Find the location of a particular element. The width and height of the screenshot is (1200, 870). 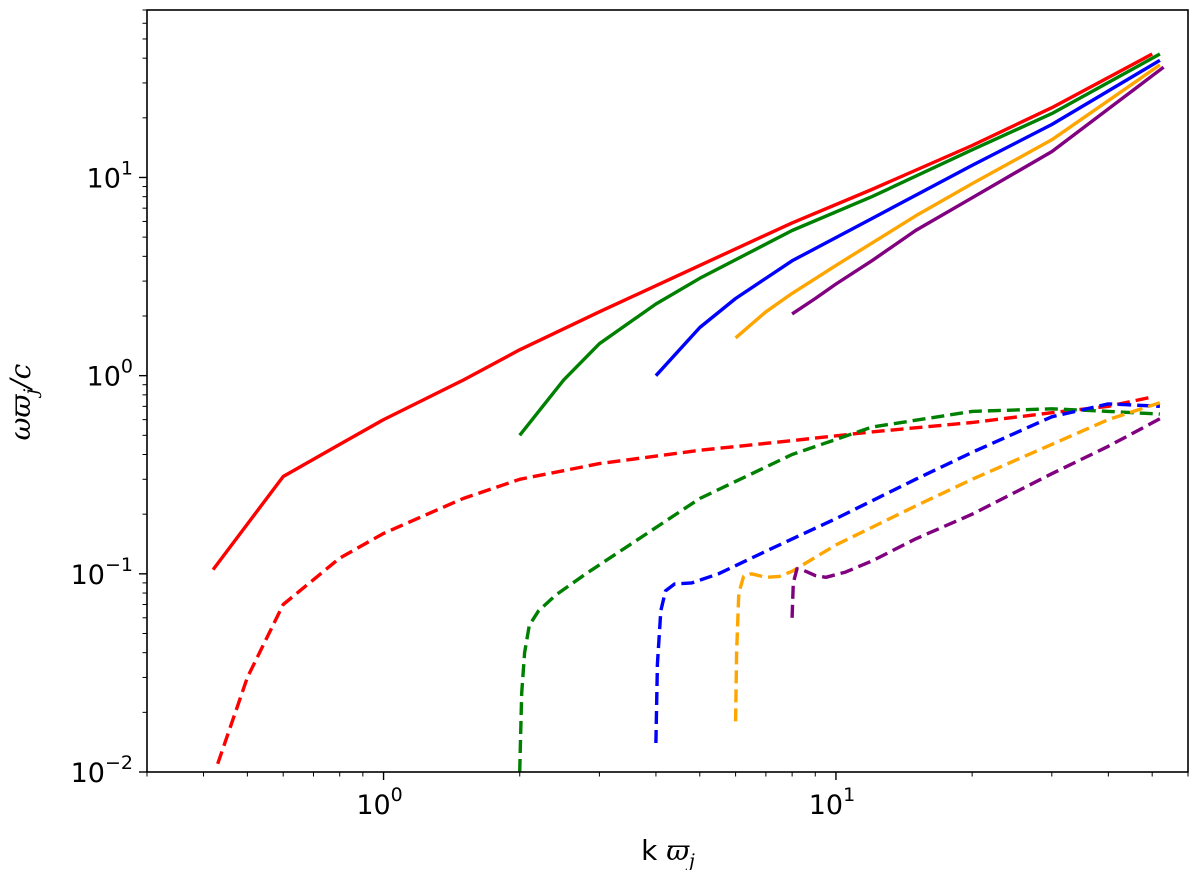

y-axis-label-sub: j is located at coordinates (31, 394).